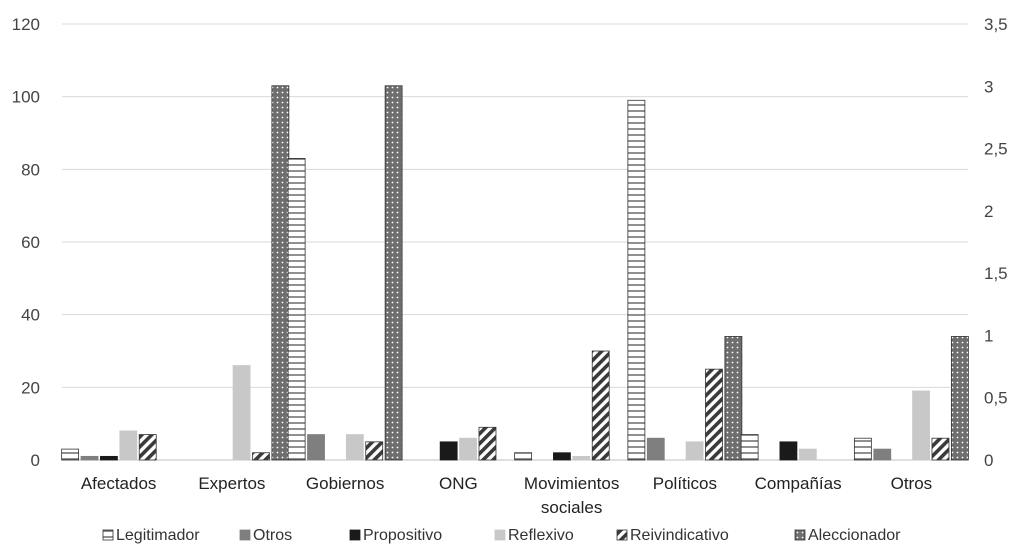 The height and width of the screenshot is (548, 1021). Describe the element at coordinates (541, 535) in the screenshot. I see `legend-label-reflexivo: Reflexivo` at that location.